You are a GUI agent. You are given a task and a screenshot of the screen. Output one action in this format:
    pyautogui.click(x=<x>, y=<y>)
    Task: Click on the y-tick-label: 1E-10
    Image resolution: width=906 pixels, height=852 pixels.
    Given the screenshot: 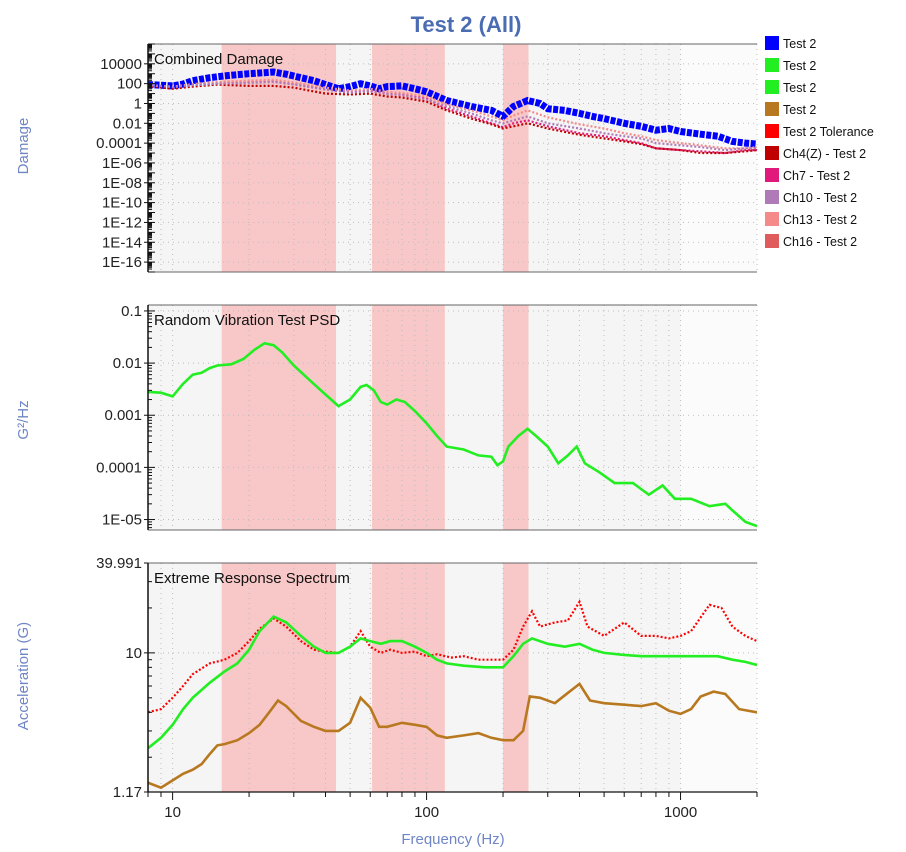 What is the action you would take?
    pyautogui.click(x=122, y=203)
    